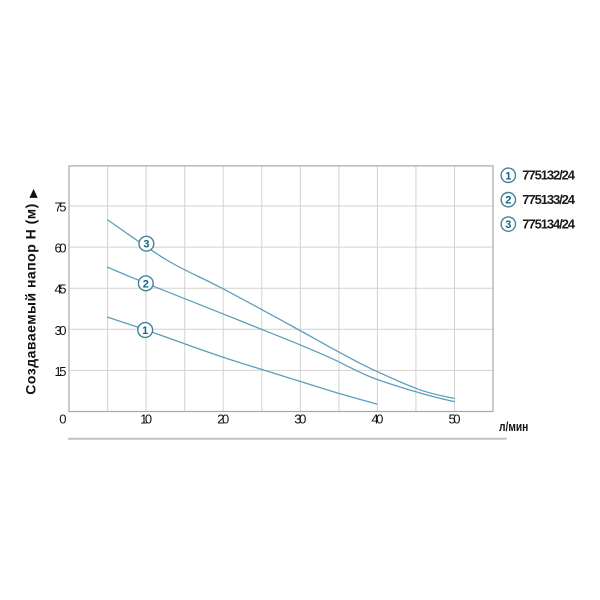 The width and height of the screenshot is (600, 600). Describe the element at coordinates (377, 419) in the screenshot. I see `svg-text: 40` at that location.